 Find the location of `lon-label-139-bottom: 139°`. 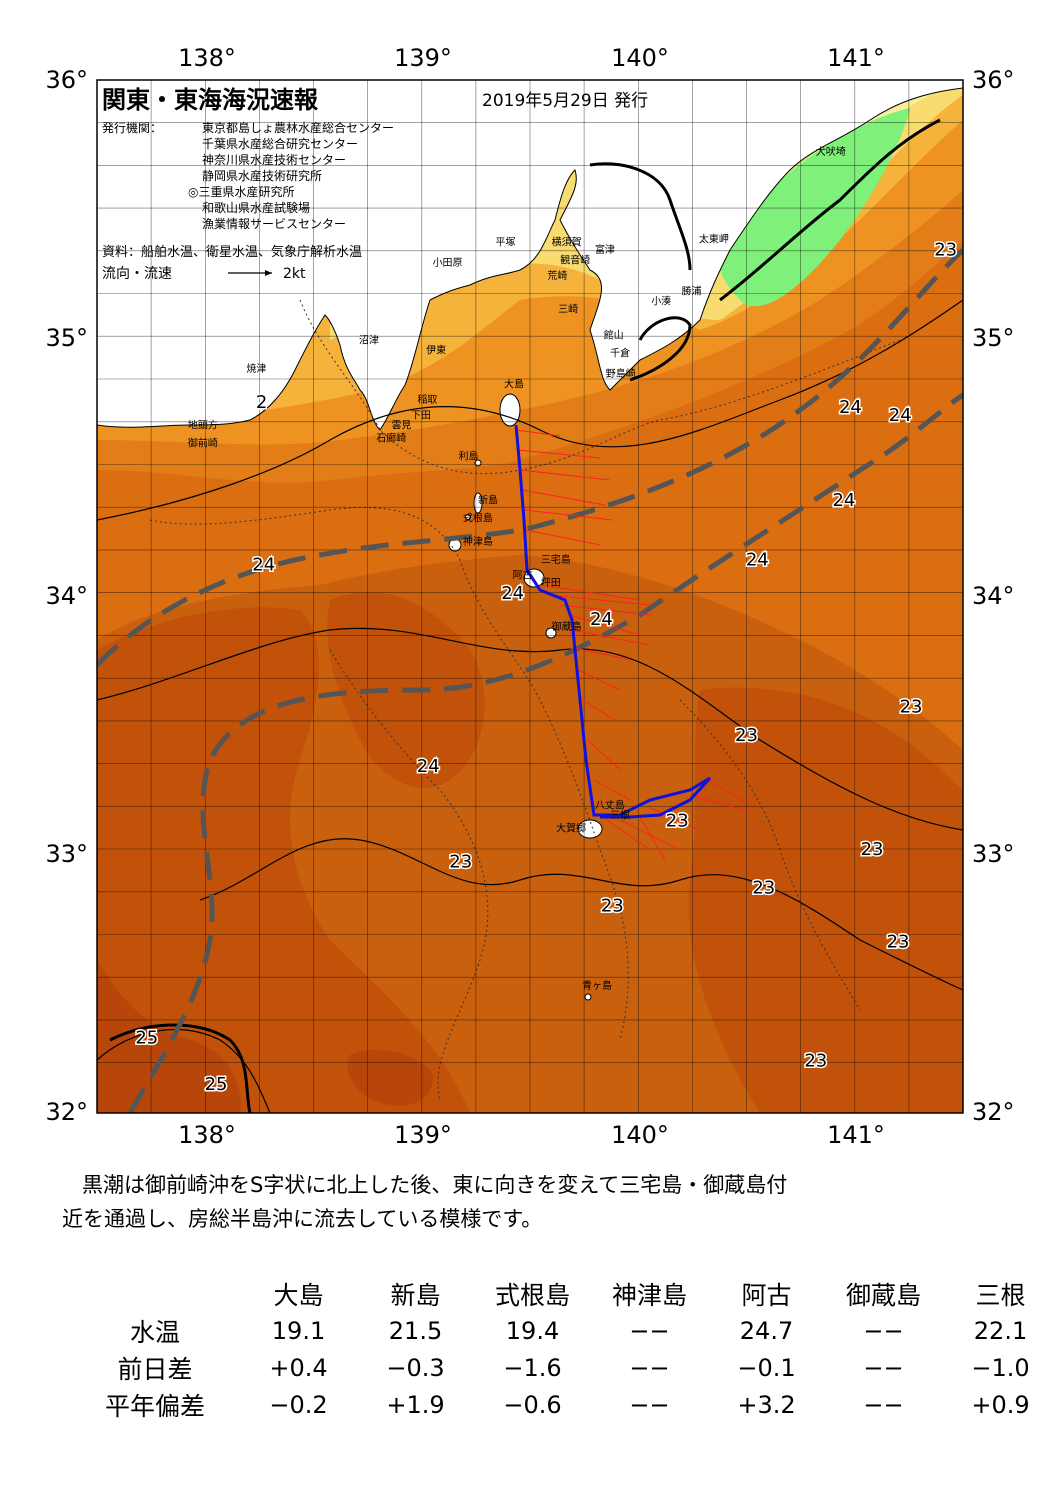

lon-label-139-bottom: 139° is located at coordinates (423, 1135).